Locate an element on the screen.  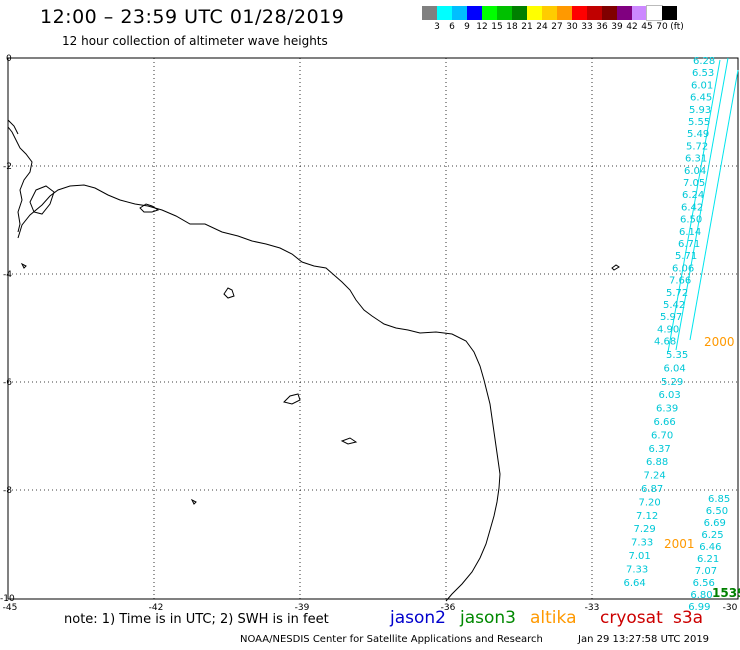
wave-height-value: 6.80 is located at coordinates (701, 595).